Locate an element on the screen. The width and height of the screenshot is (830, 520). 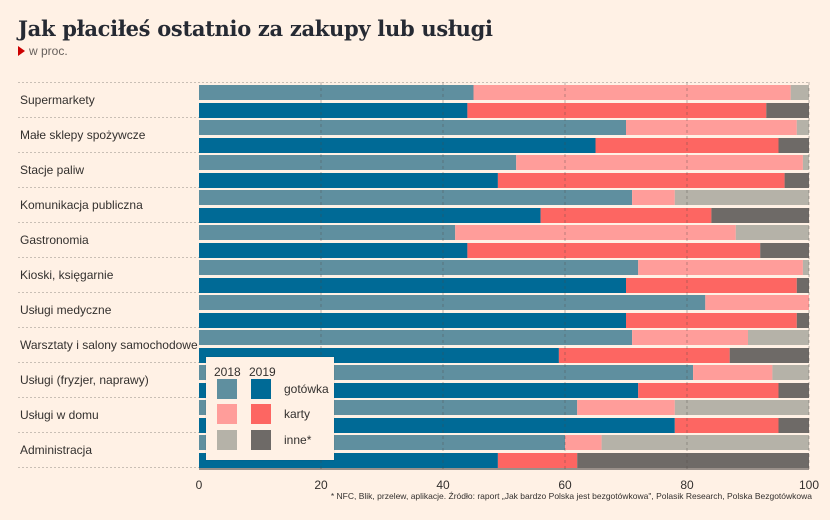
legend-swatch-inne-2019 is located at coordinates (261, 440).